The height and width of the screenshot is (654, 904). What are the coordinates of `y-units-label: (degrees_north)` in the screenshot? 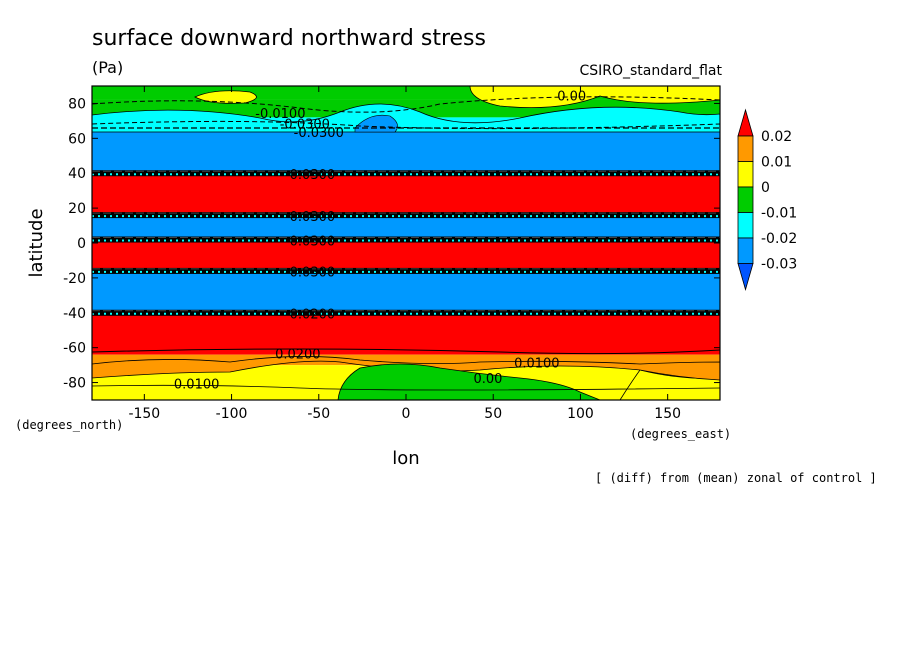 It's located at (69, 425).